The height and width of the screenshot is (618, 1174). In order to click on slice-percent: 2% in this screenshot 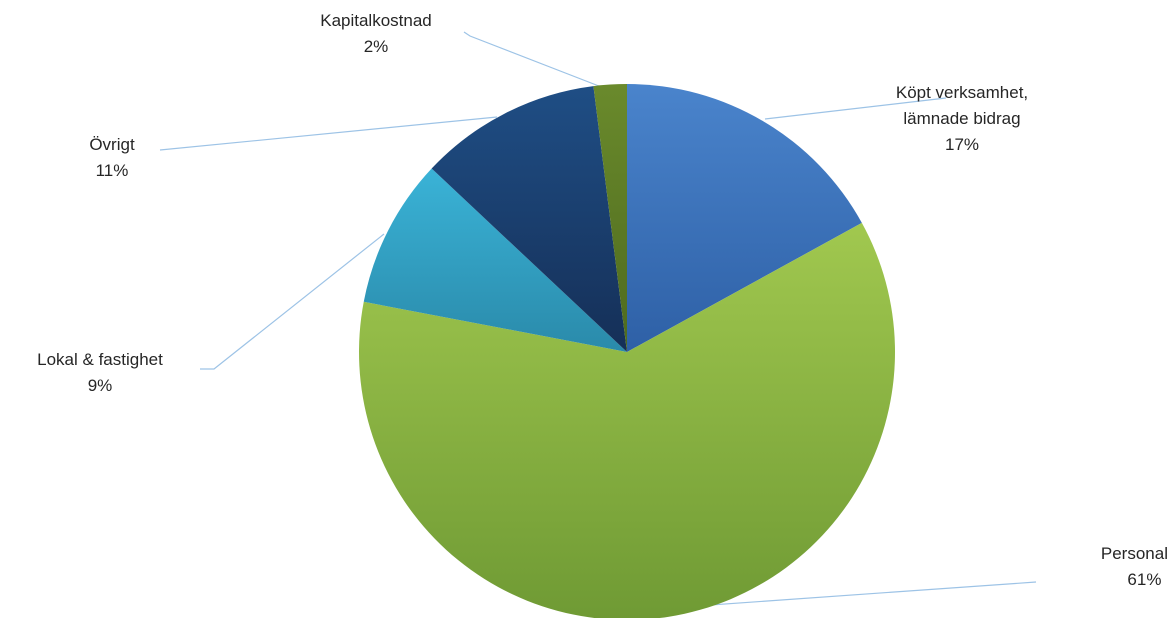, I will do `click(376, 46)`.